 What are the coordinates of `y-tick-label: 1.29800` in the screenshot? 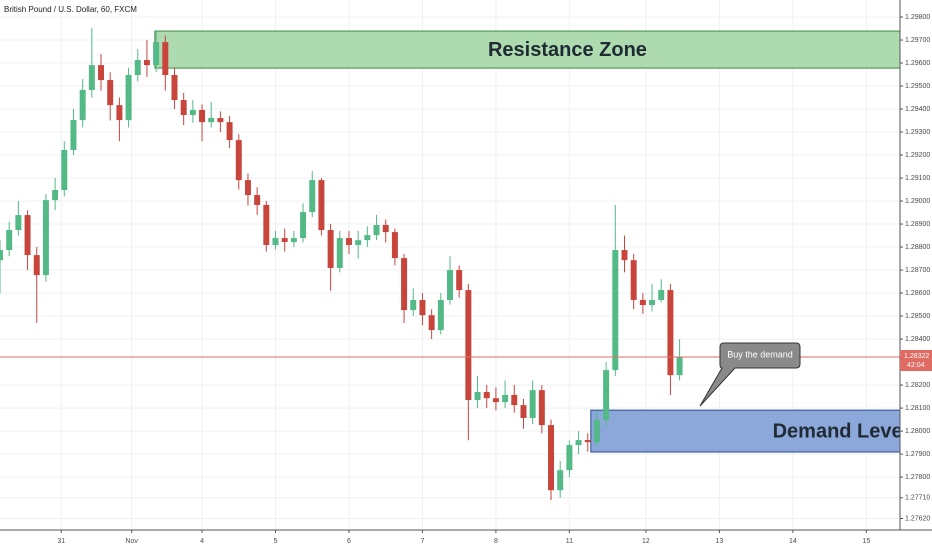 It's located at (917, 17).